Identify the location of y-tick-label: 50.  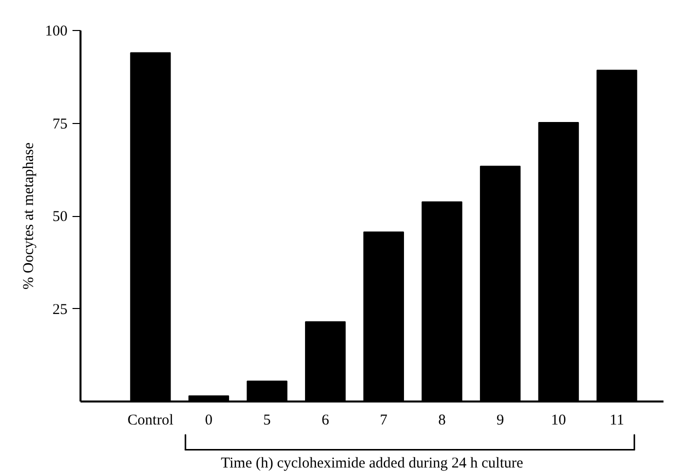
(60, 217).